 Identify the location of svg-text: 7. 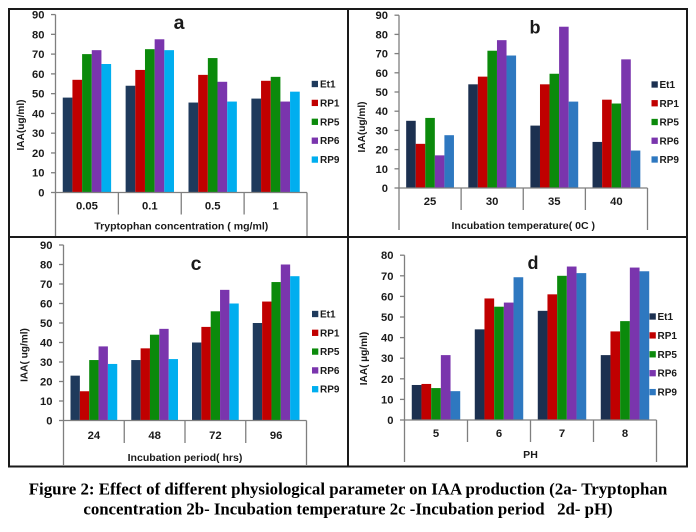
(562, 434).